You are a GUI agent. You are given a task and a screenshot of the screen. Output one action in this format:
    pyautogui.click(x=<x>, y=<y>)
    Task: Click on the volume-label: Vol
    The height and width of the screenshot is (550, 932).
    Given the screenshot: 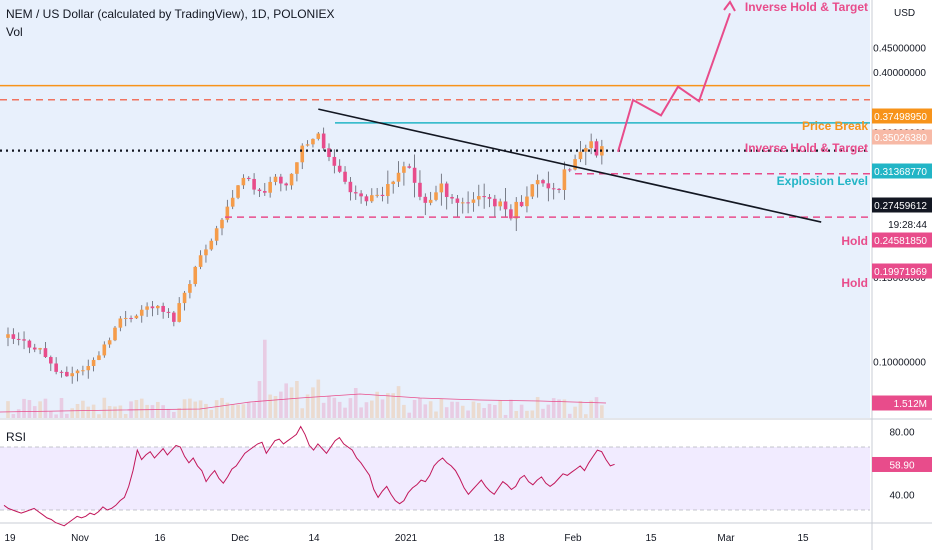 What is the action you would take?
    pyautogui.click(x=14, y=32)
    